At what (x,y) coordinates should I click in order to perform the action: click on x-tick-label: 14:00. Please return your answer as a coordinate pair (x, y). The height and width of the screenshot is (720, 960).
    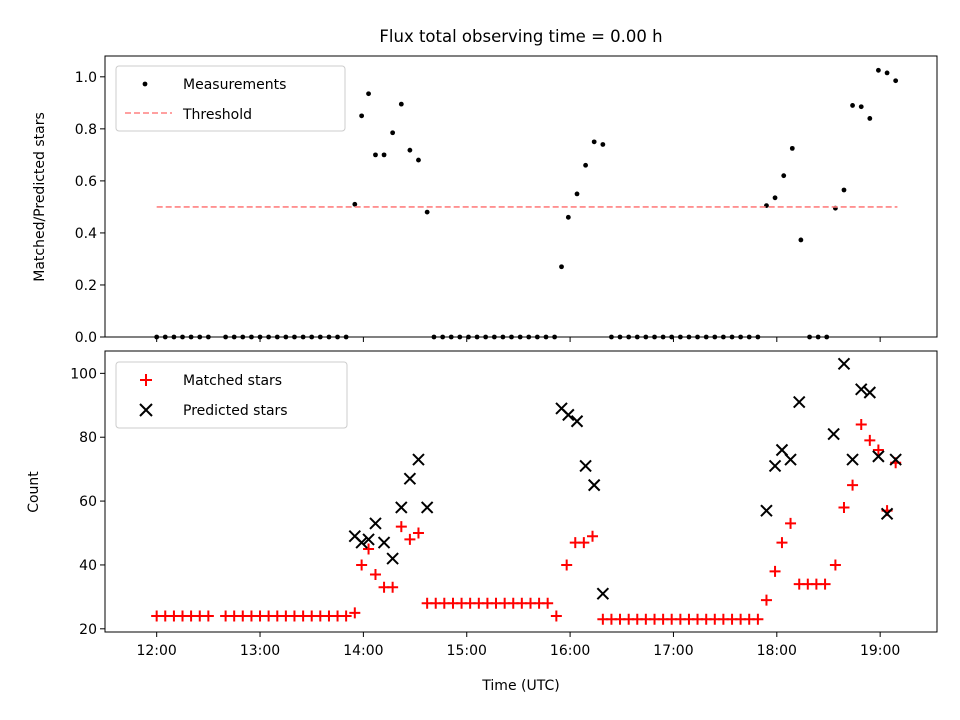
    Looking at the image, I should click on (363, 651).